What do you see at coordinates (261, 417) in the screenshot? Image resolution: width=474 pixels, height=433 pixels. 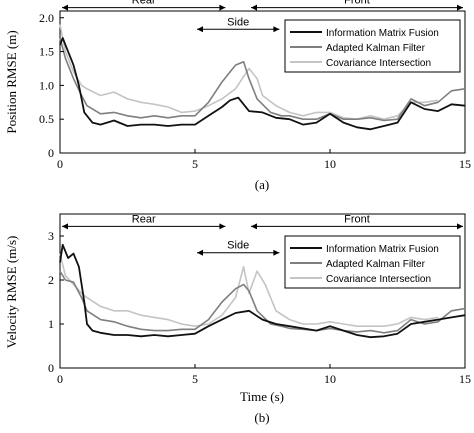 I see `panel-caption: (b)` at bounding box center [261, 417].